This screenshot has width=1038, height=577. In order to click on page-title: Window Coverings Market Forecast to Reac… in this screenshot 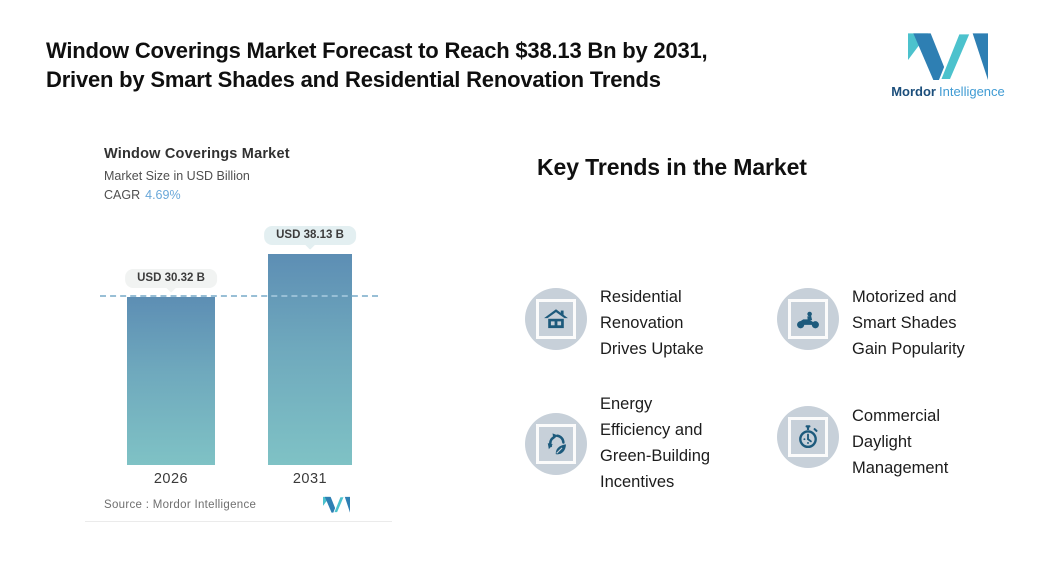, I will do `click(377, 65)`.